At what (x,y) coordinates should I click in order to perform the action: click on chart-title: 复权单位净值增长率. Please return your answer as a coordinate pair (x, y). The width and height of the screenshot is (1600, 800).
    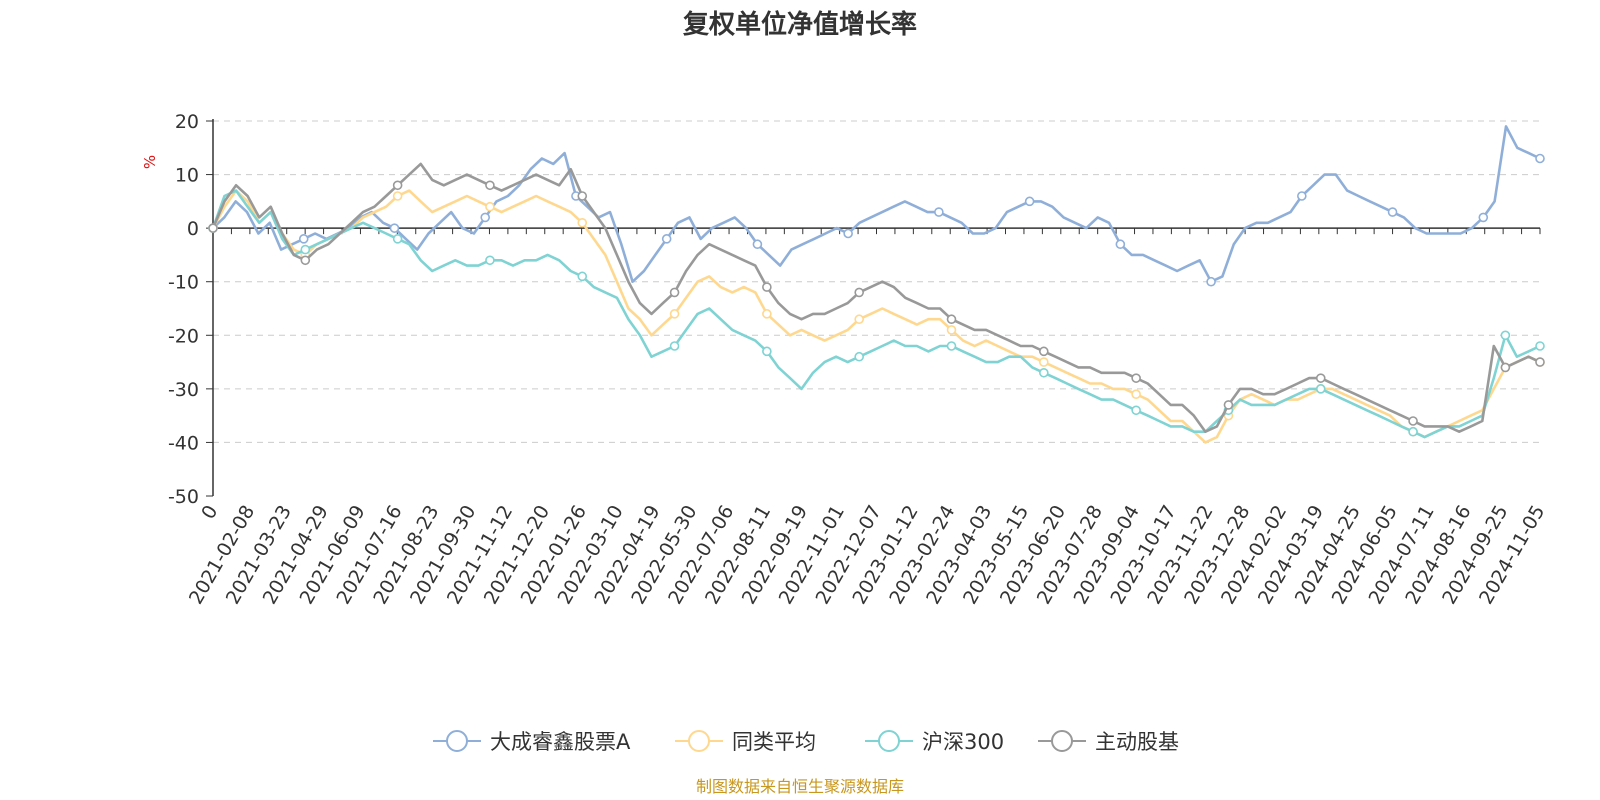
    Looking at the image, I should click on (800, 24).